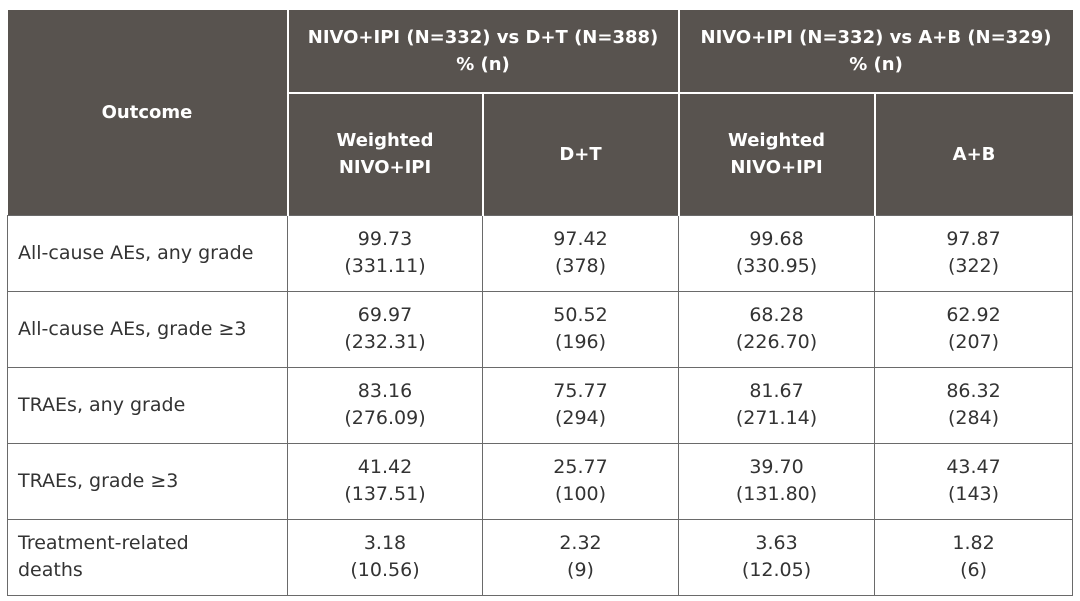  What do you see at coordinates (974, 253) in the screenshot?
I see `value-cell: 97.87 (322)` at bounding box center [974, 253].